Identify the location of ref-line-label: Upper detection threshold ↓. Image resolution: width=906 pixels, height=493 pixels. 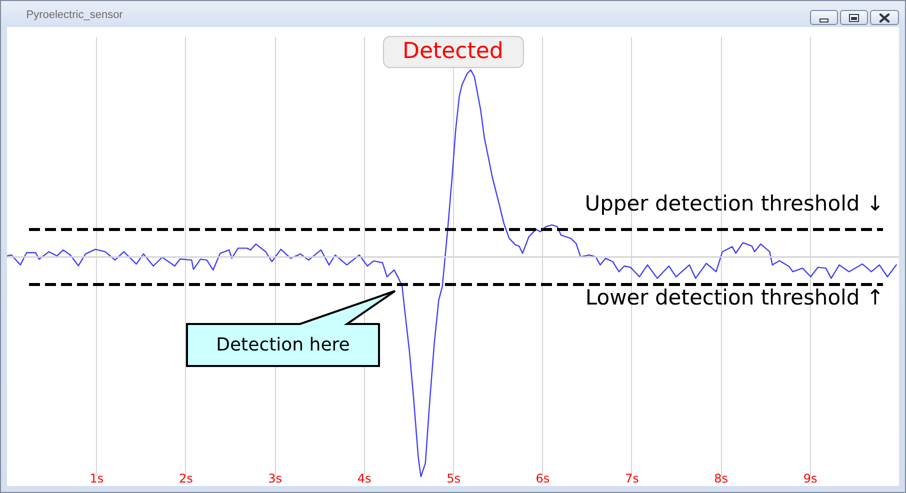
(734, 204).